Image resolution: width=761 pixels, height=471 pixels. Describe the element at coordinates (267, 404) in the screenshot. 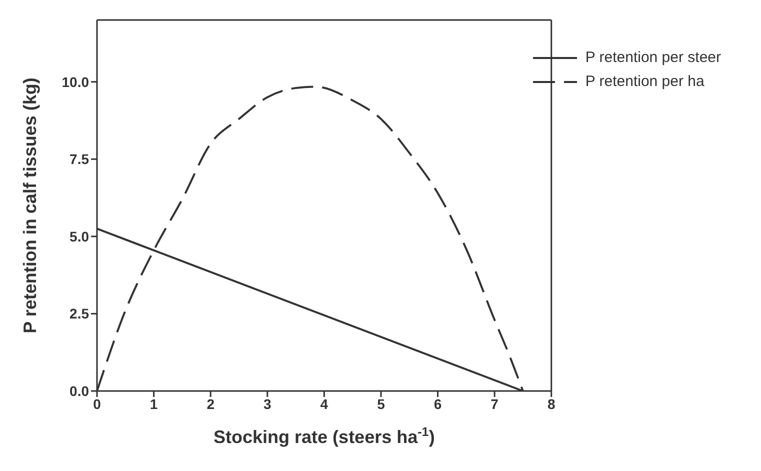

I see `x-tick-label: 3` at that location.